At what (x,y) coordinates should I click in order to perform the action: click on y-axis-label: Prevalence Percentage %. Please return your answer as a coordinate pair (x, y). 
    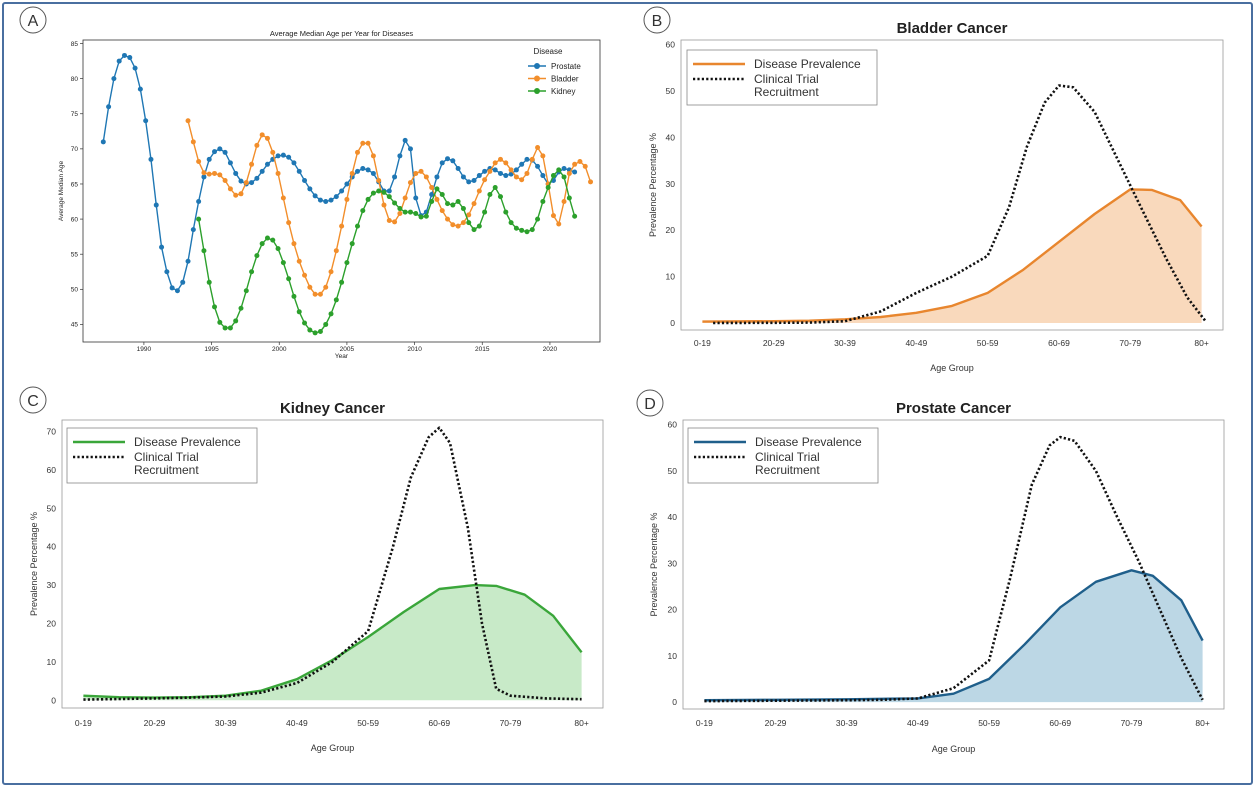
    Looking at the image, I should click on (34, 564).